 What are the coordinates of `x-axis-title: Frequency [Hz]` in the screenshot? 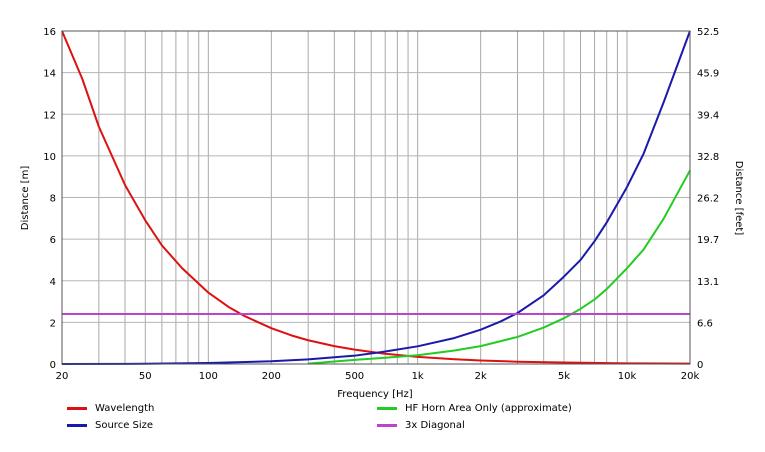 It's located at (375, 394).